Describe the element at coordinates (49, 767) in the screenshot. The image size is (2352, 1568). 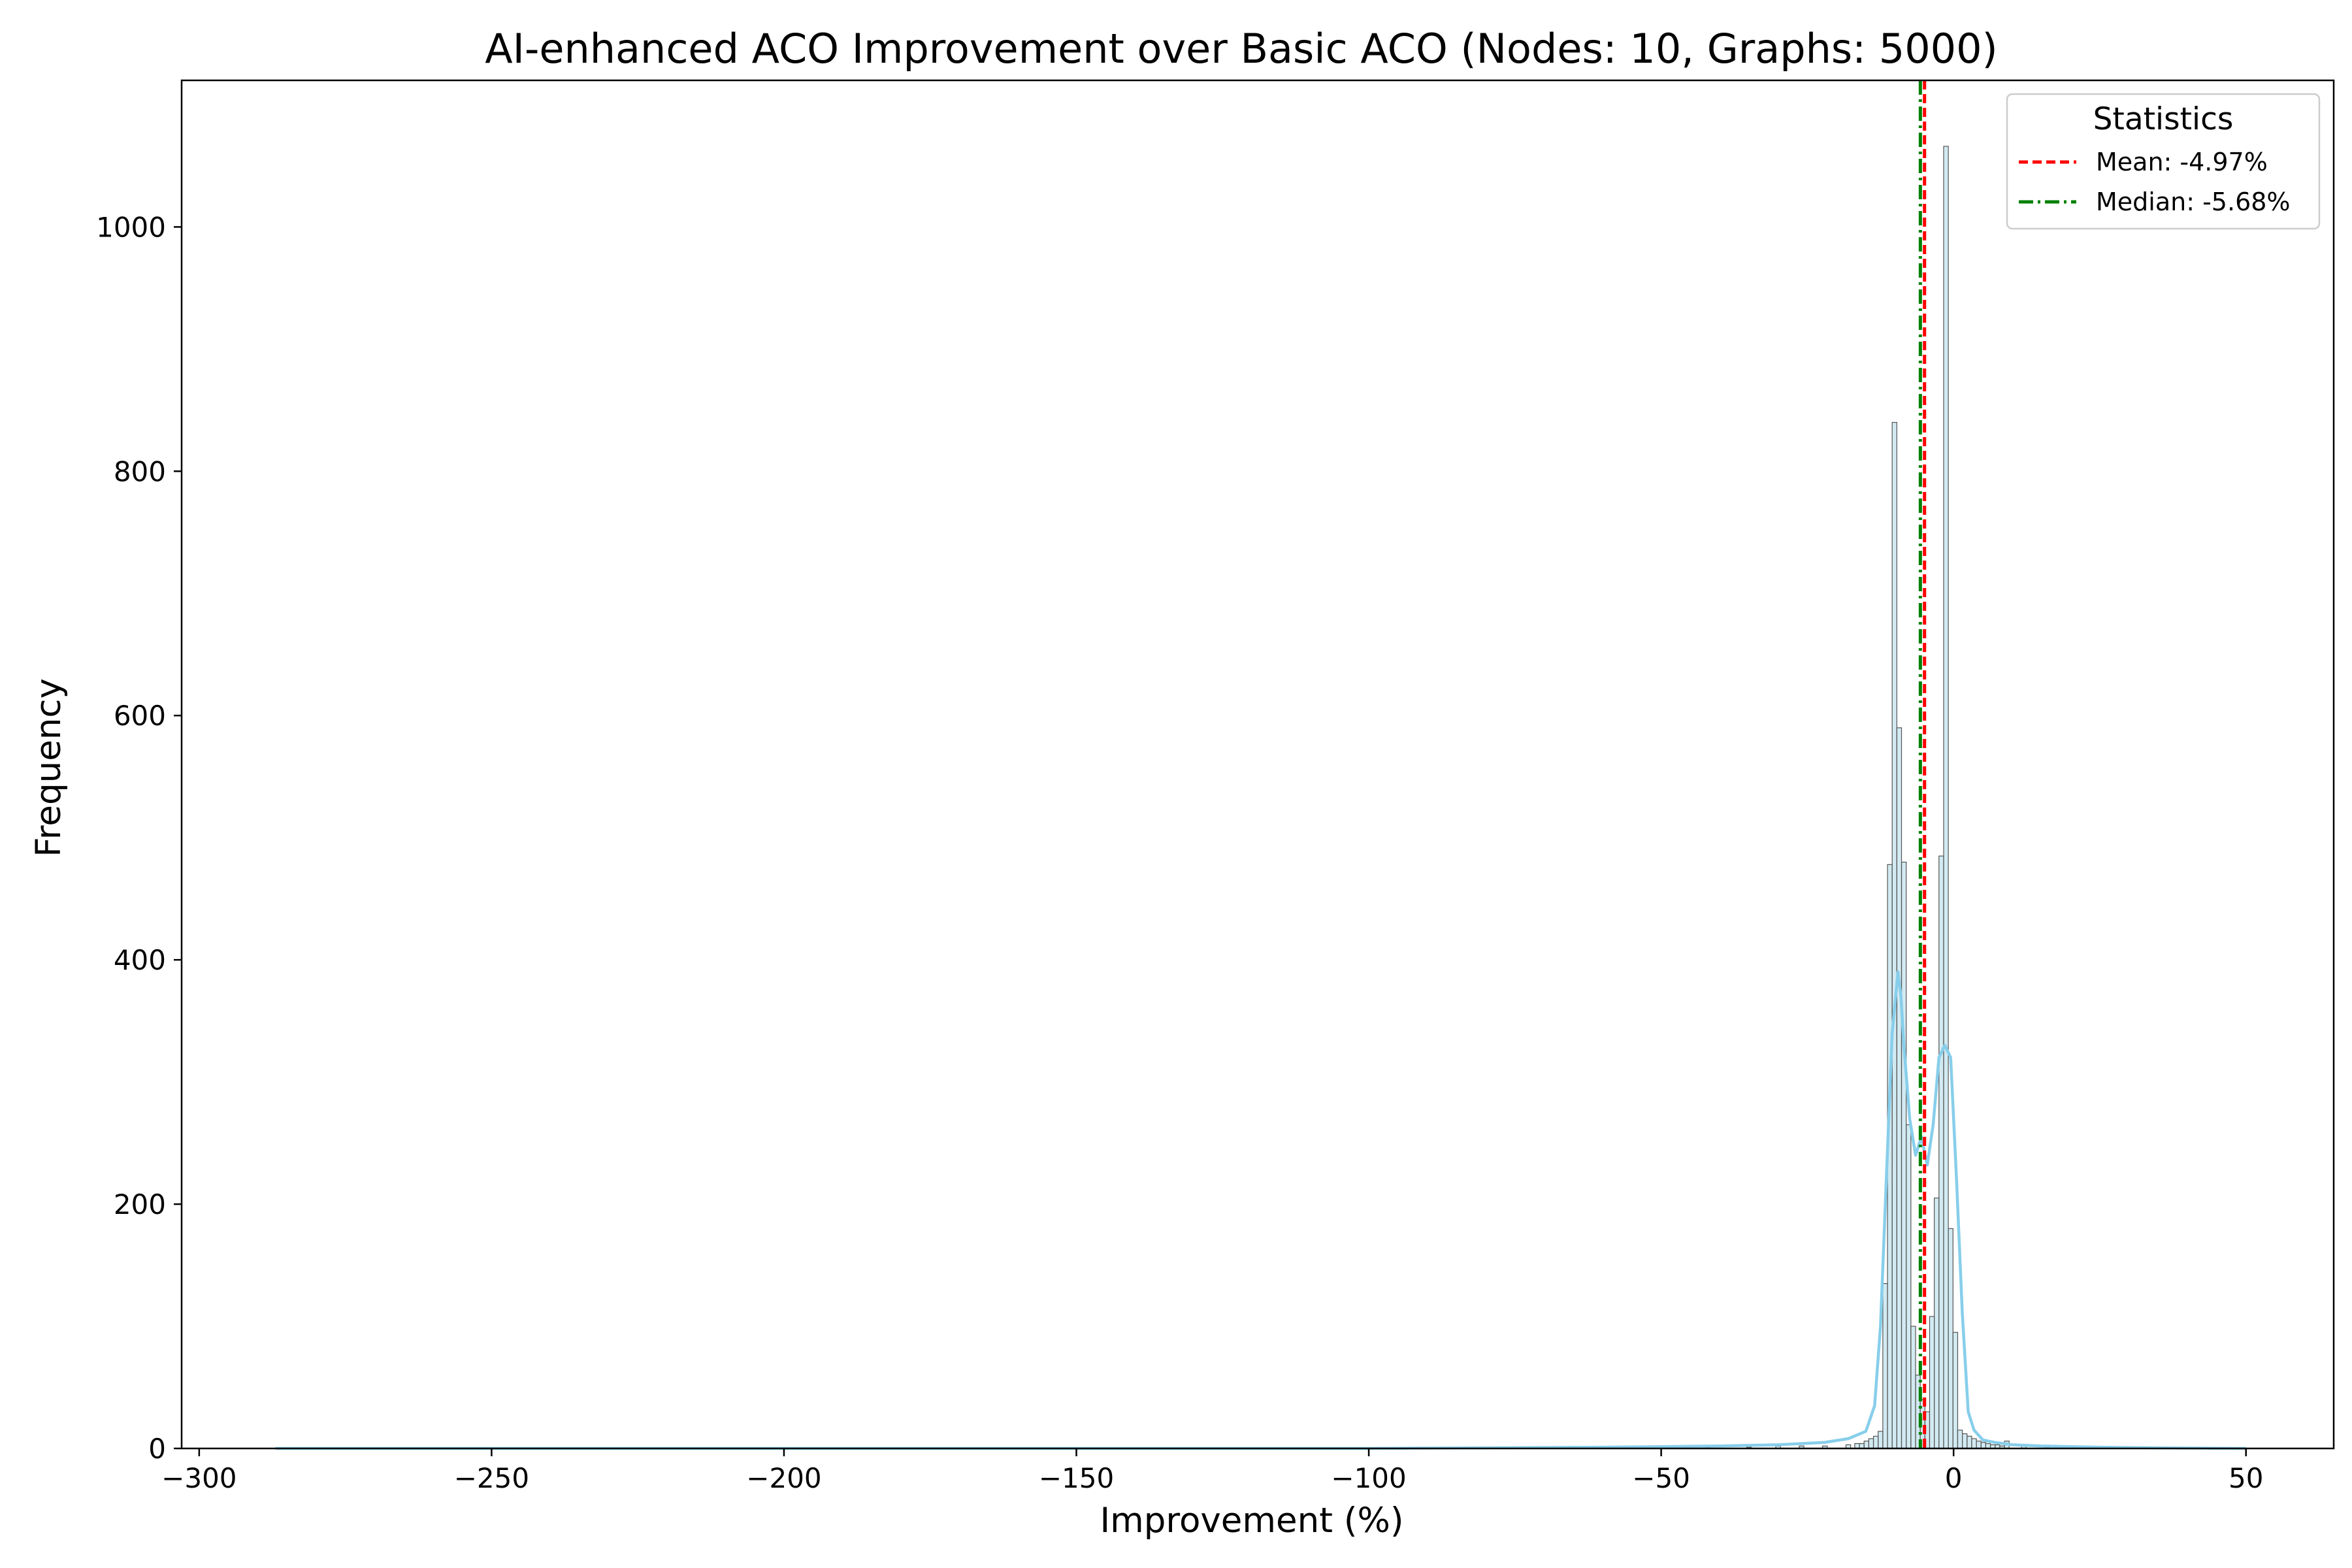
I see `y-axis-title: Frequency` at that location.